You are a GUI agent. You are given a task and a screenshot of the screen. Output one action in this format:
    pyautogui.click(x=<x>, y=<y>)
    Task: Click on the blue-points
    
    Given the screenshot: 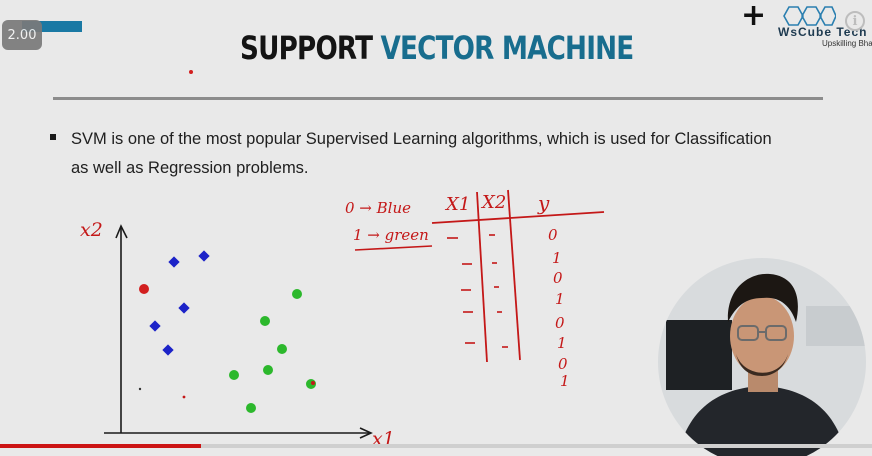 What is the action you would take?
    pyautogui.click(x=179, y=303)
    